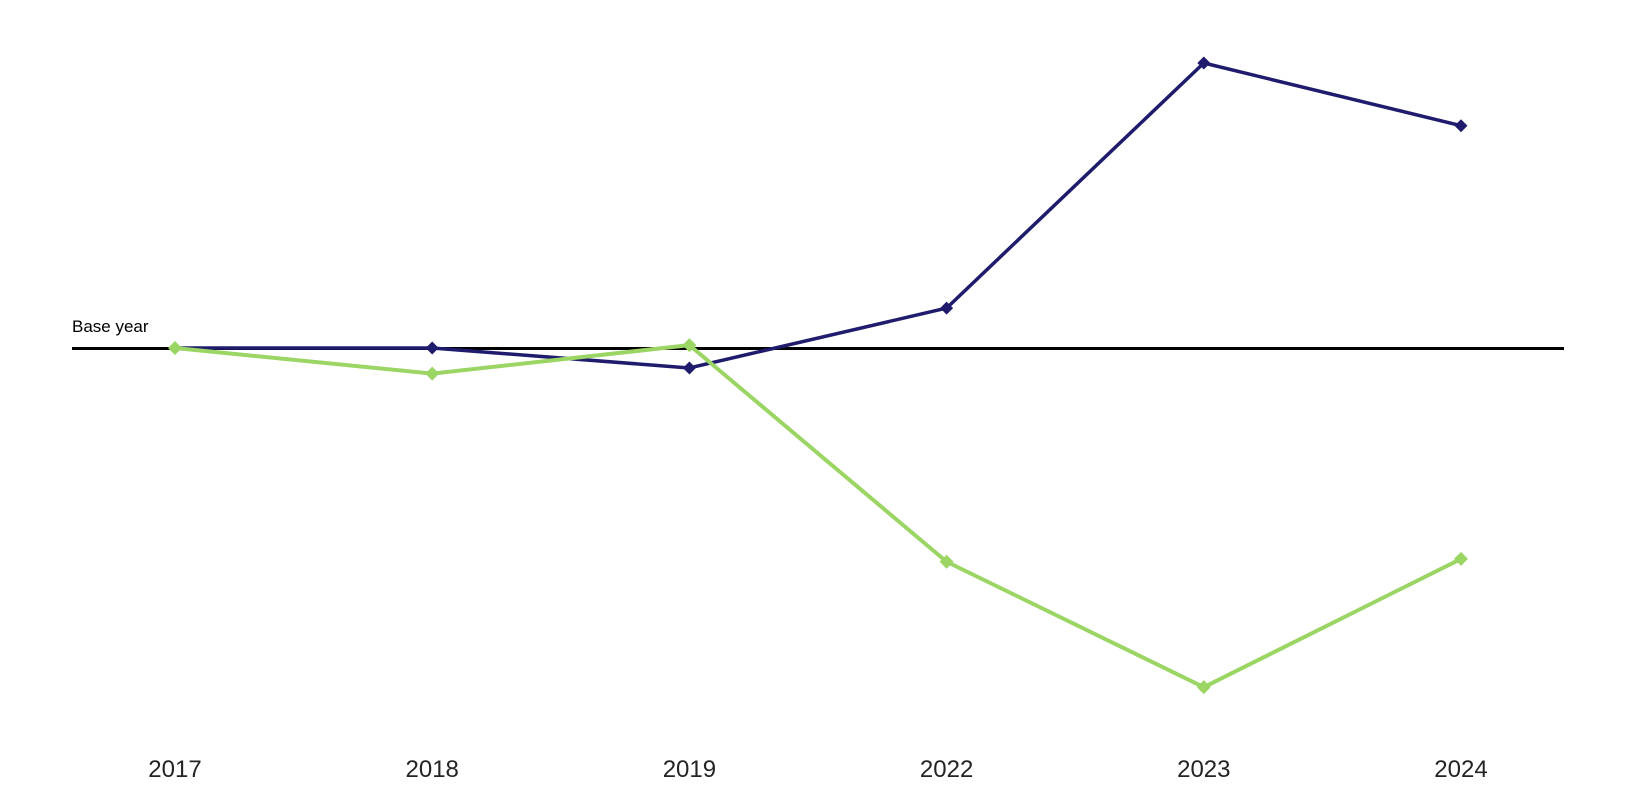 This screenshot has height=808, width=1646. What do you see at coordinates (432, 769) in the screenshot?
I see `x-axis-label-2018: 2018` at bounding box center [432, 769].